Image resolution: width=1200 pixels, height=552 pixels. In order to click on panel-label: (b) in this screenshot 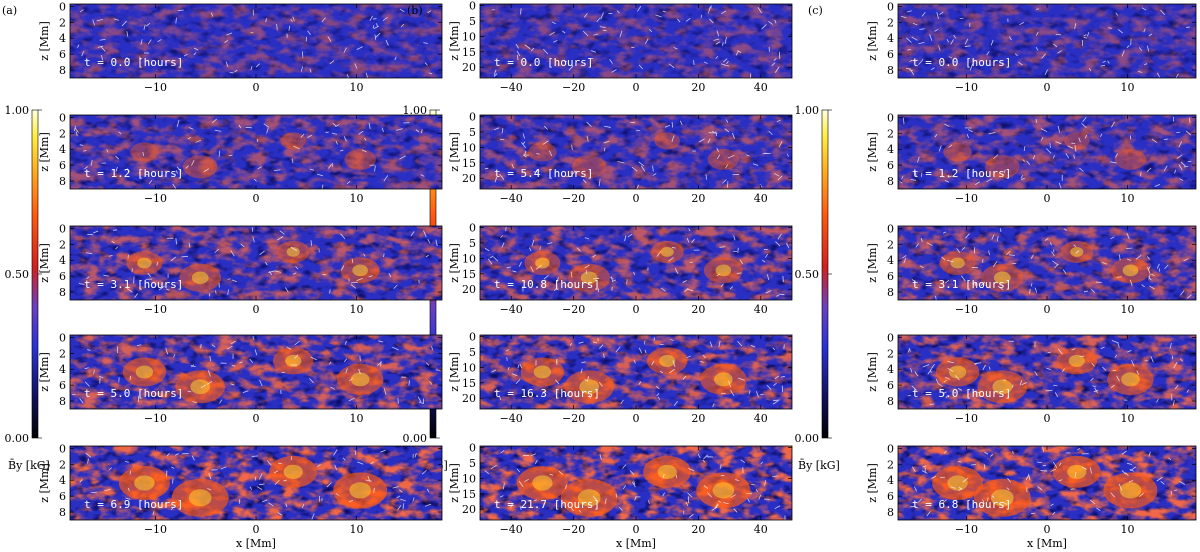, I will do `click(415, 10)`.